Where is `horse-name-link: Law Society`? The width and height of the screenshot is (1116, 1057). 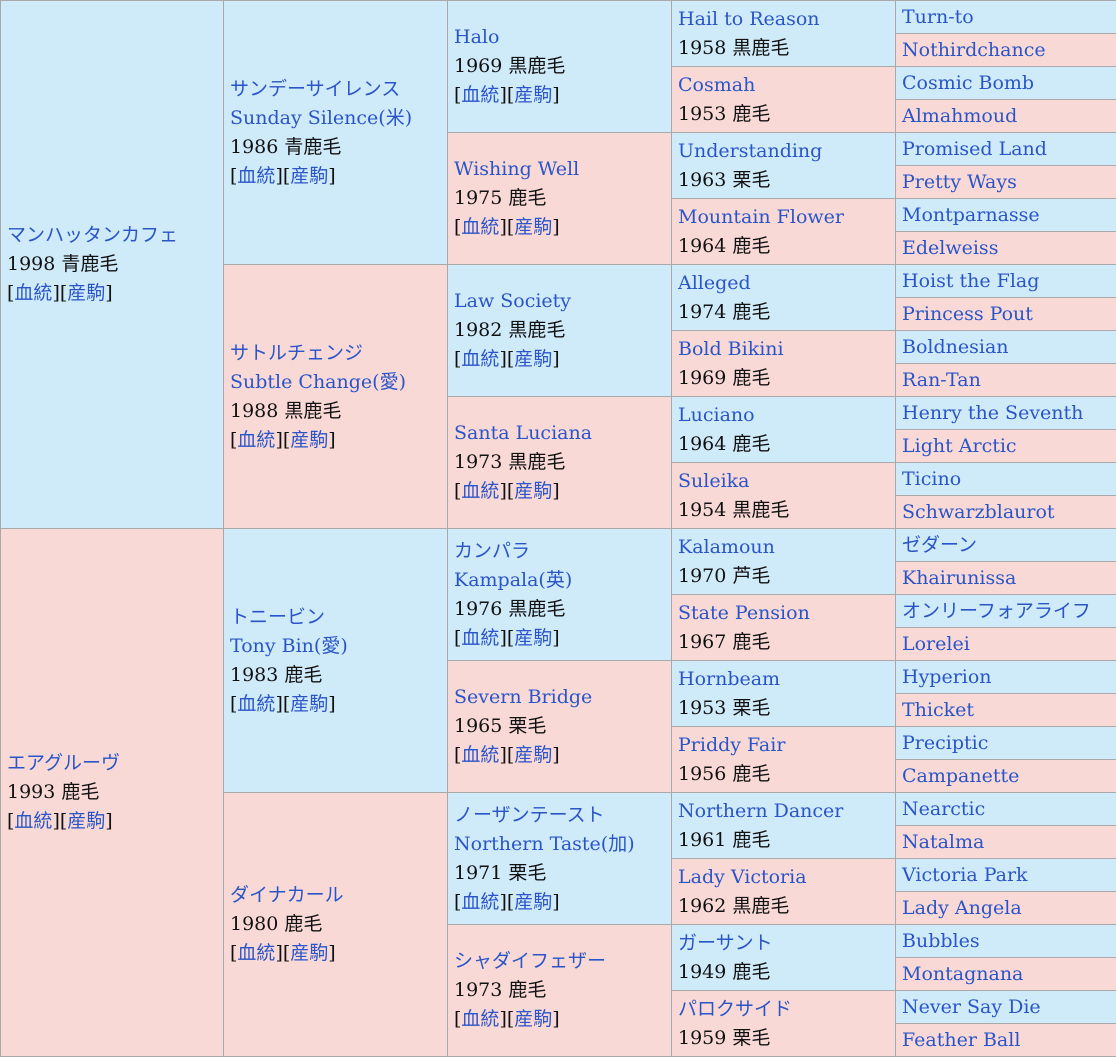 horse-name-link: Law Society is located at coordinates (562, 301).